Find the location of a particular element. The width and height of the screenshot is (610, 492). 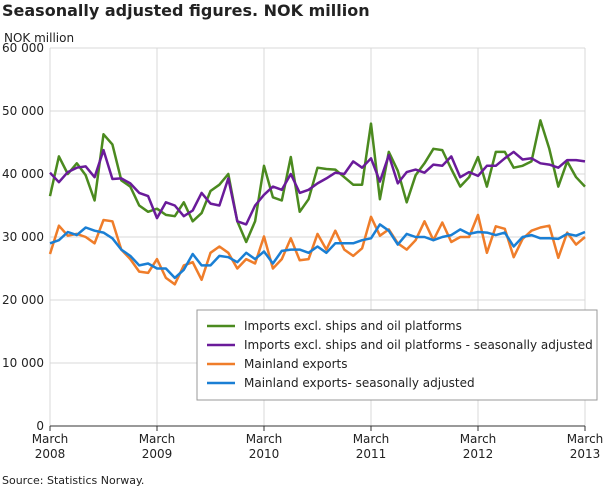

y-tick-label: 30 000 is located at coordinates (23, 237).